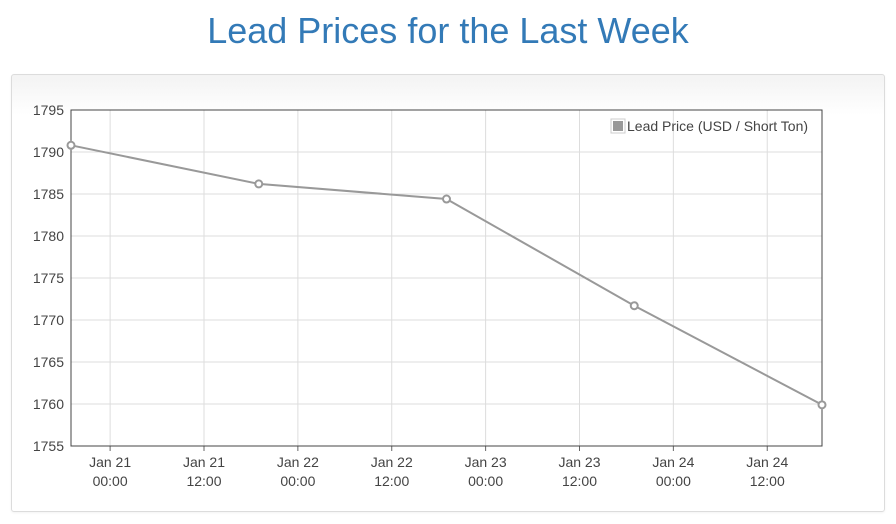 This screenshot has width=896, height=524. Describe the element at coordinates (48, 194) in the screenshot. I see `y-tick-label: 1785` at that location.